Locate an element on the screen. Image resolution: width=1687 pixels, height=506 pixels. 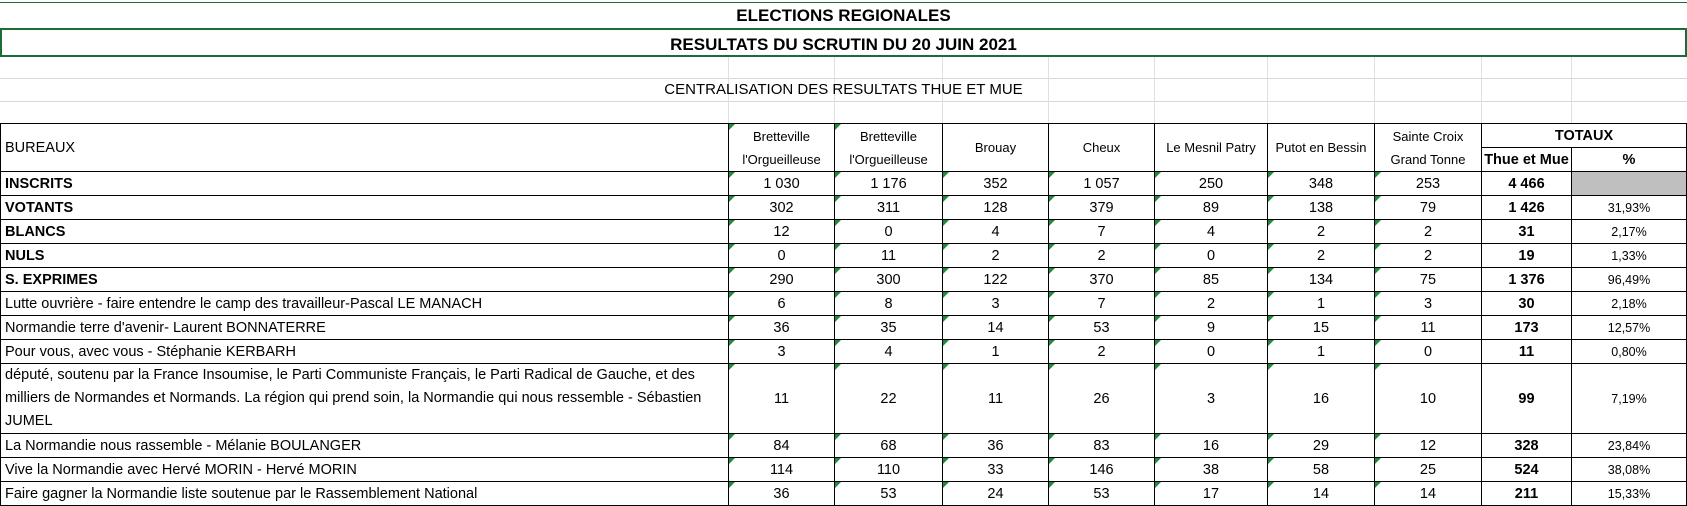
commune-header: Cheux is located at coordinates (1101, 147).